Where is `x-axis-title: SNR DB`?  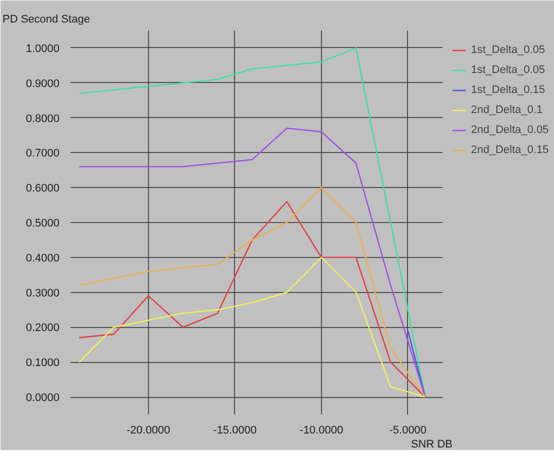 x-axis-title: SNR DB is located at coordinates (431, 444).